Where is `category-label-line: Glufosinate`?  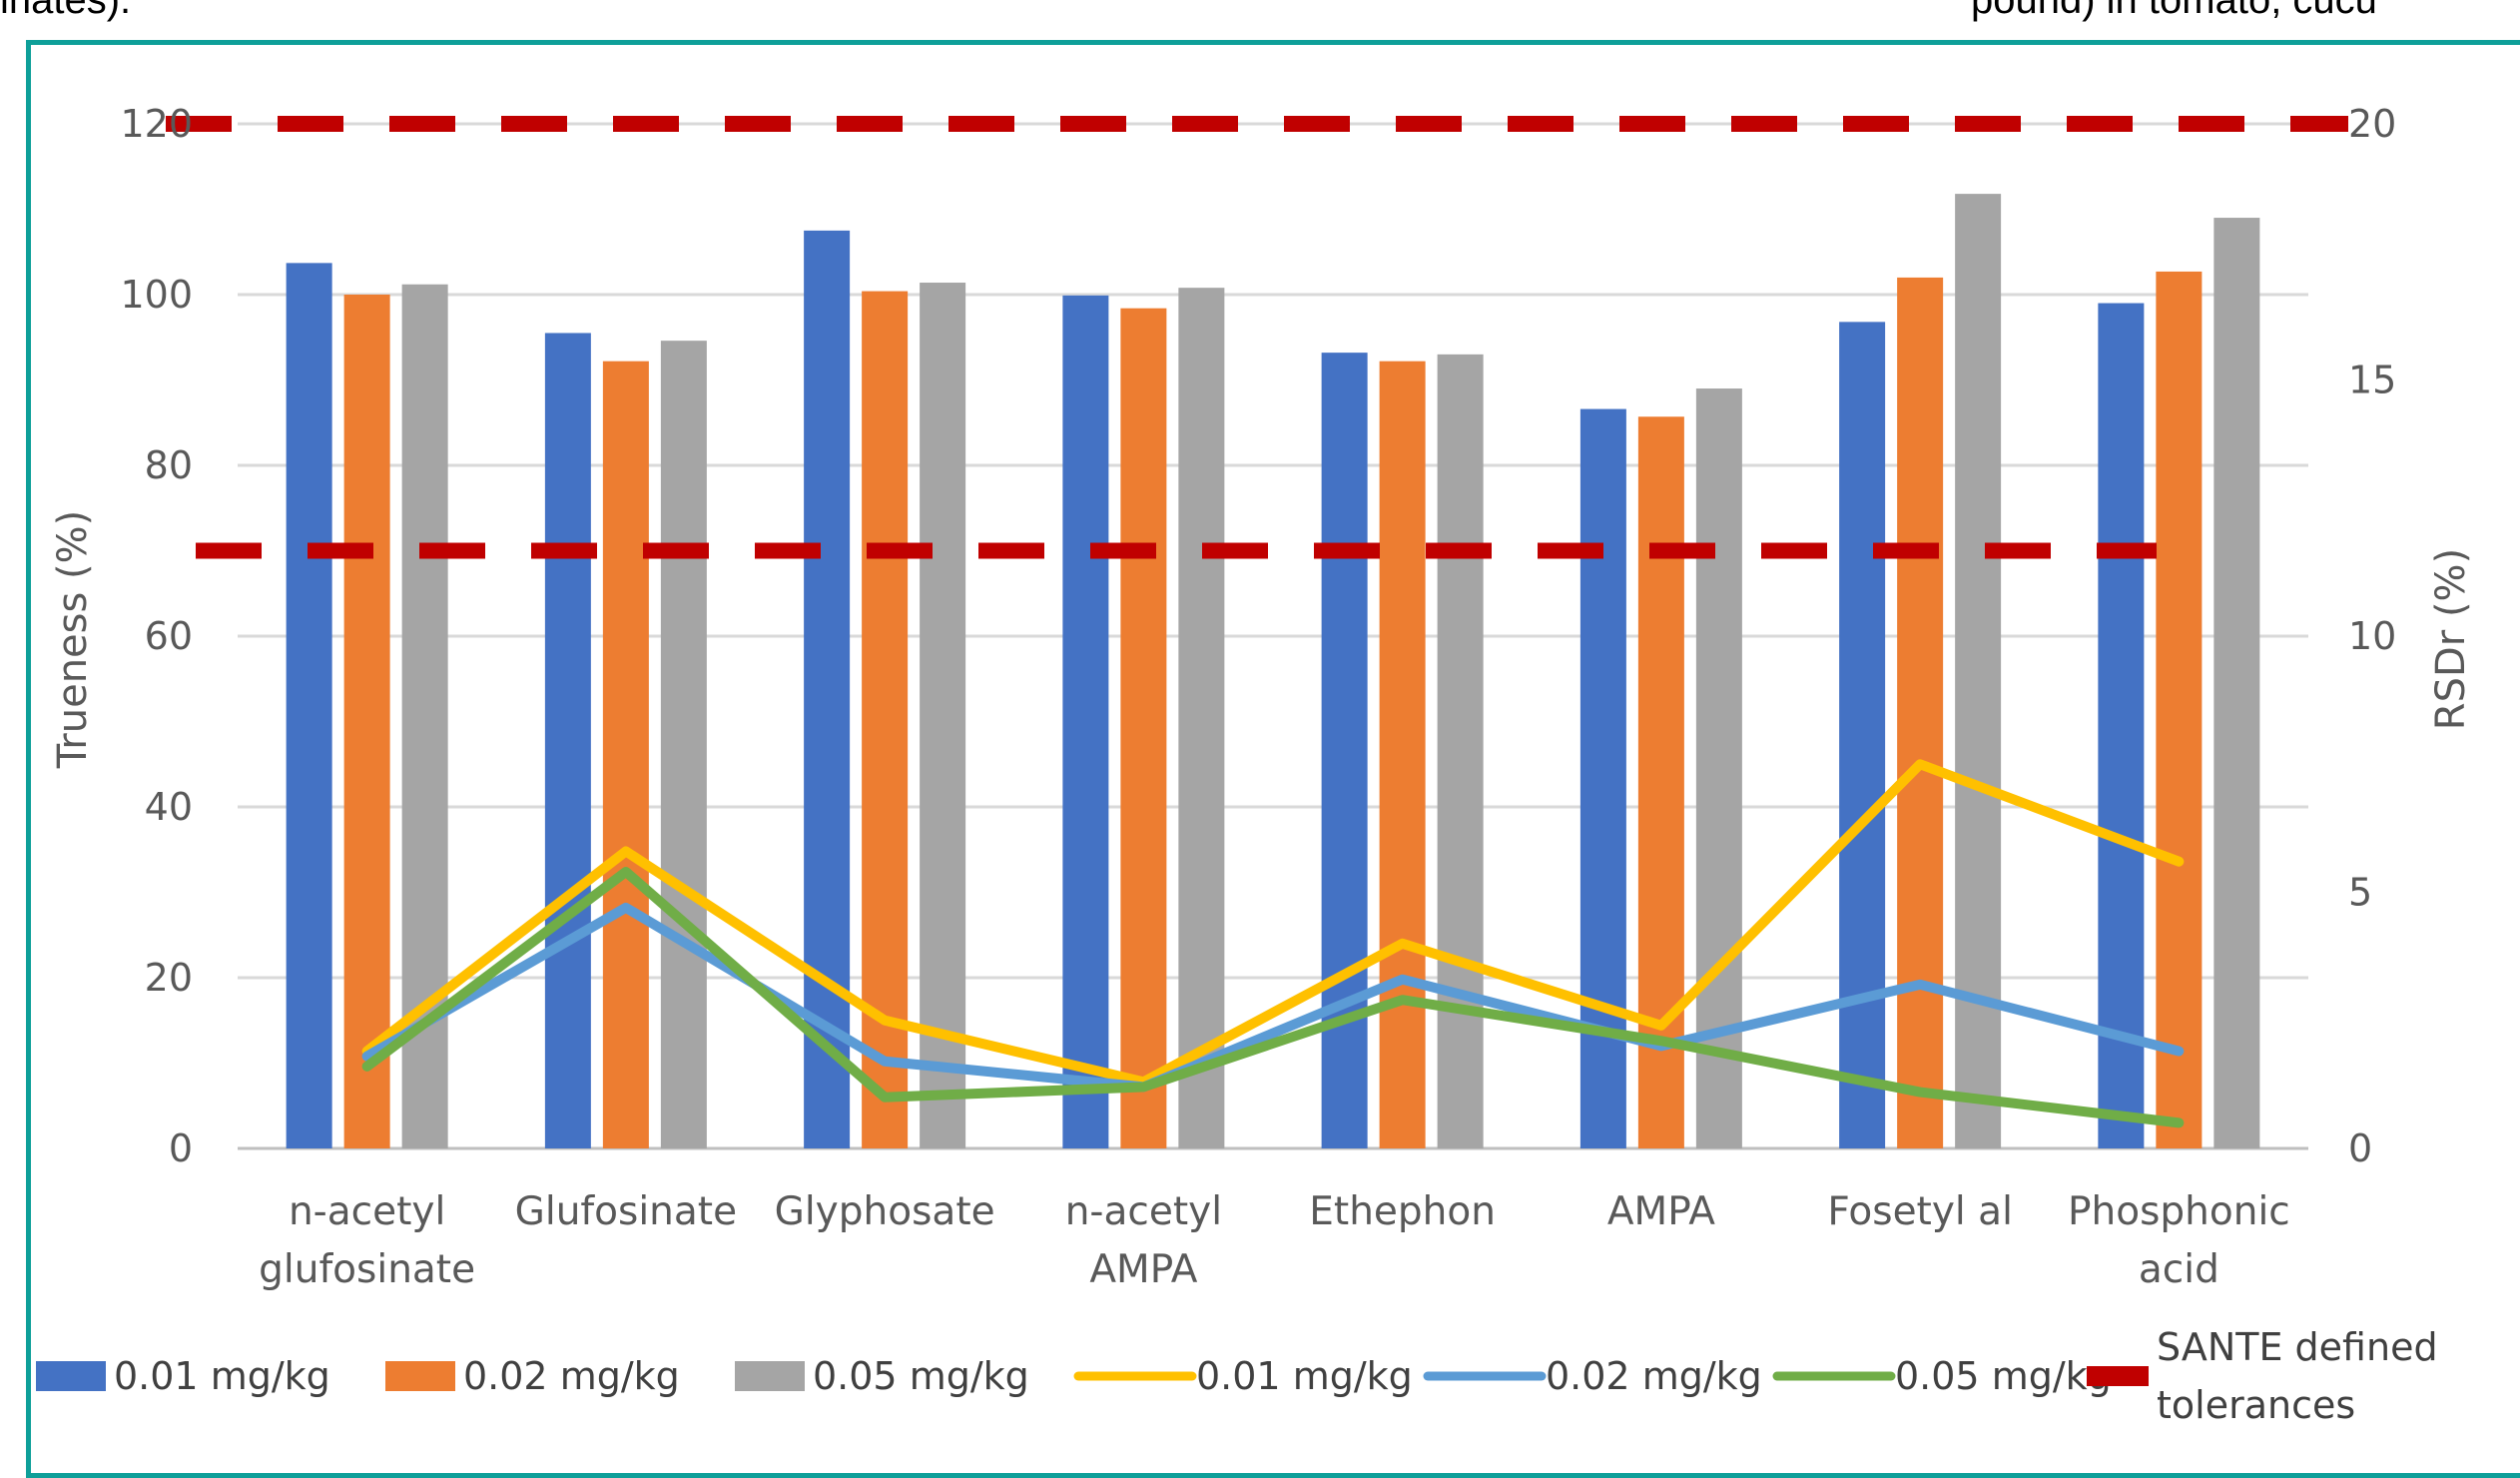 category-label-line: Glufosinate is located at coordinates (626, 1212).